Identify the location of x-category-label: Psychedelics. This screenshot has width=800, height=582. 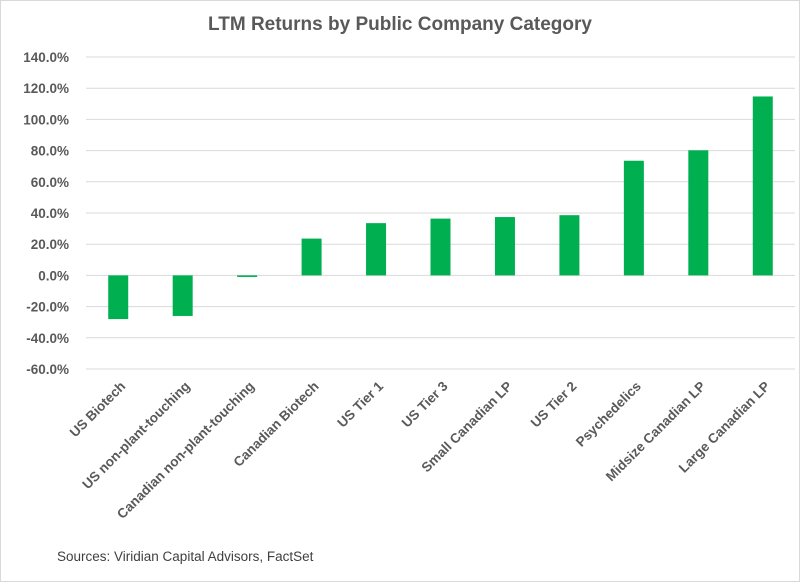
(608, 414).